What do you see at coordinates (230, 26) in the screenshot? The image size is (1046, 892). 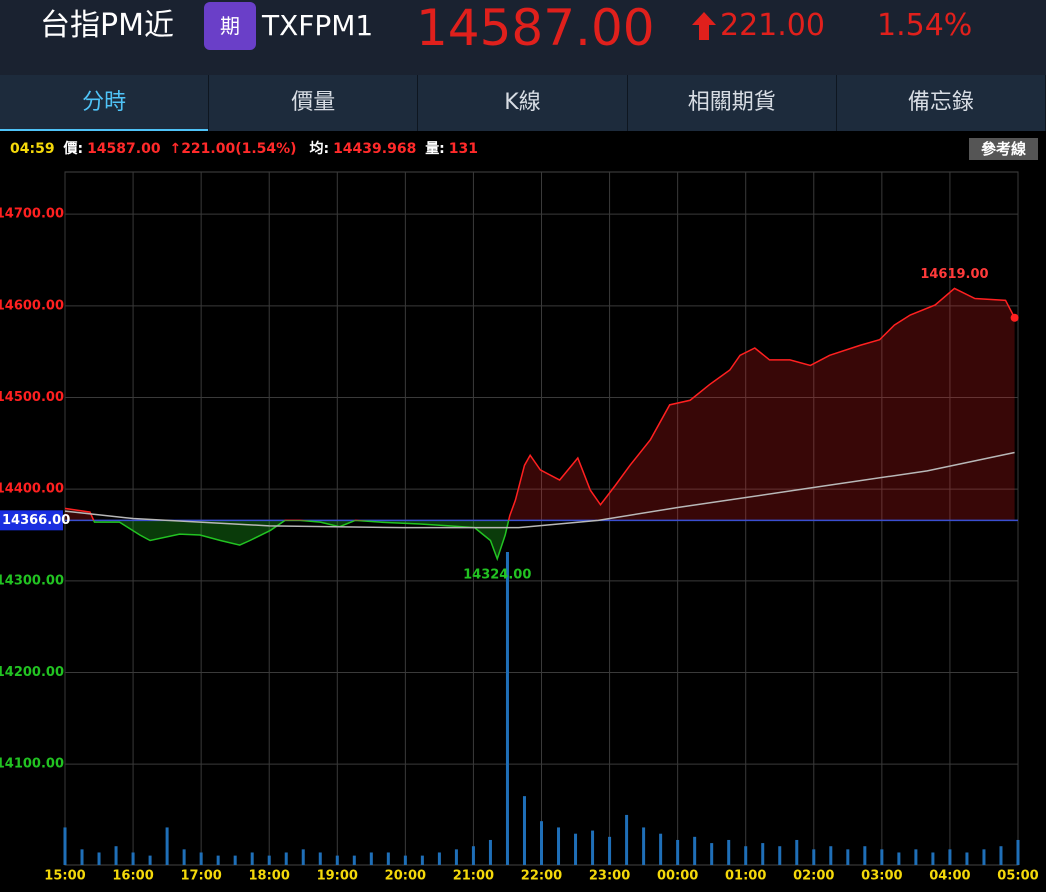 I see `badge: 期` at bounding box center [230, 26].